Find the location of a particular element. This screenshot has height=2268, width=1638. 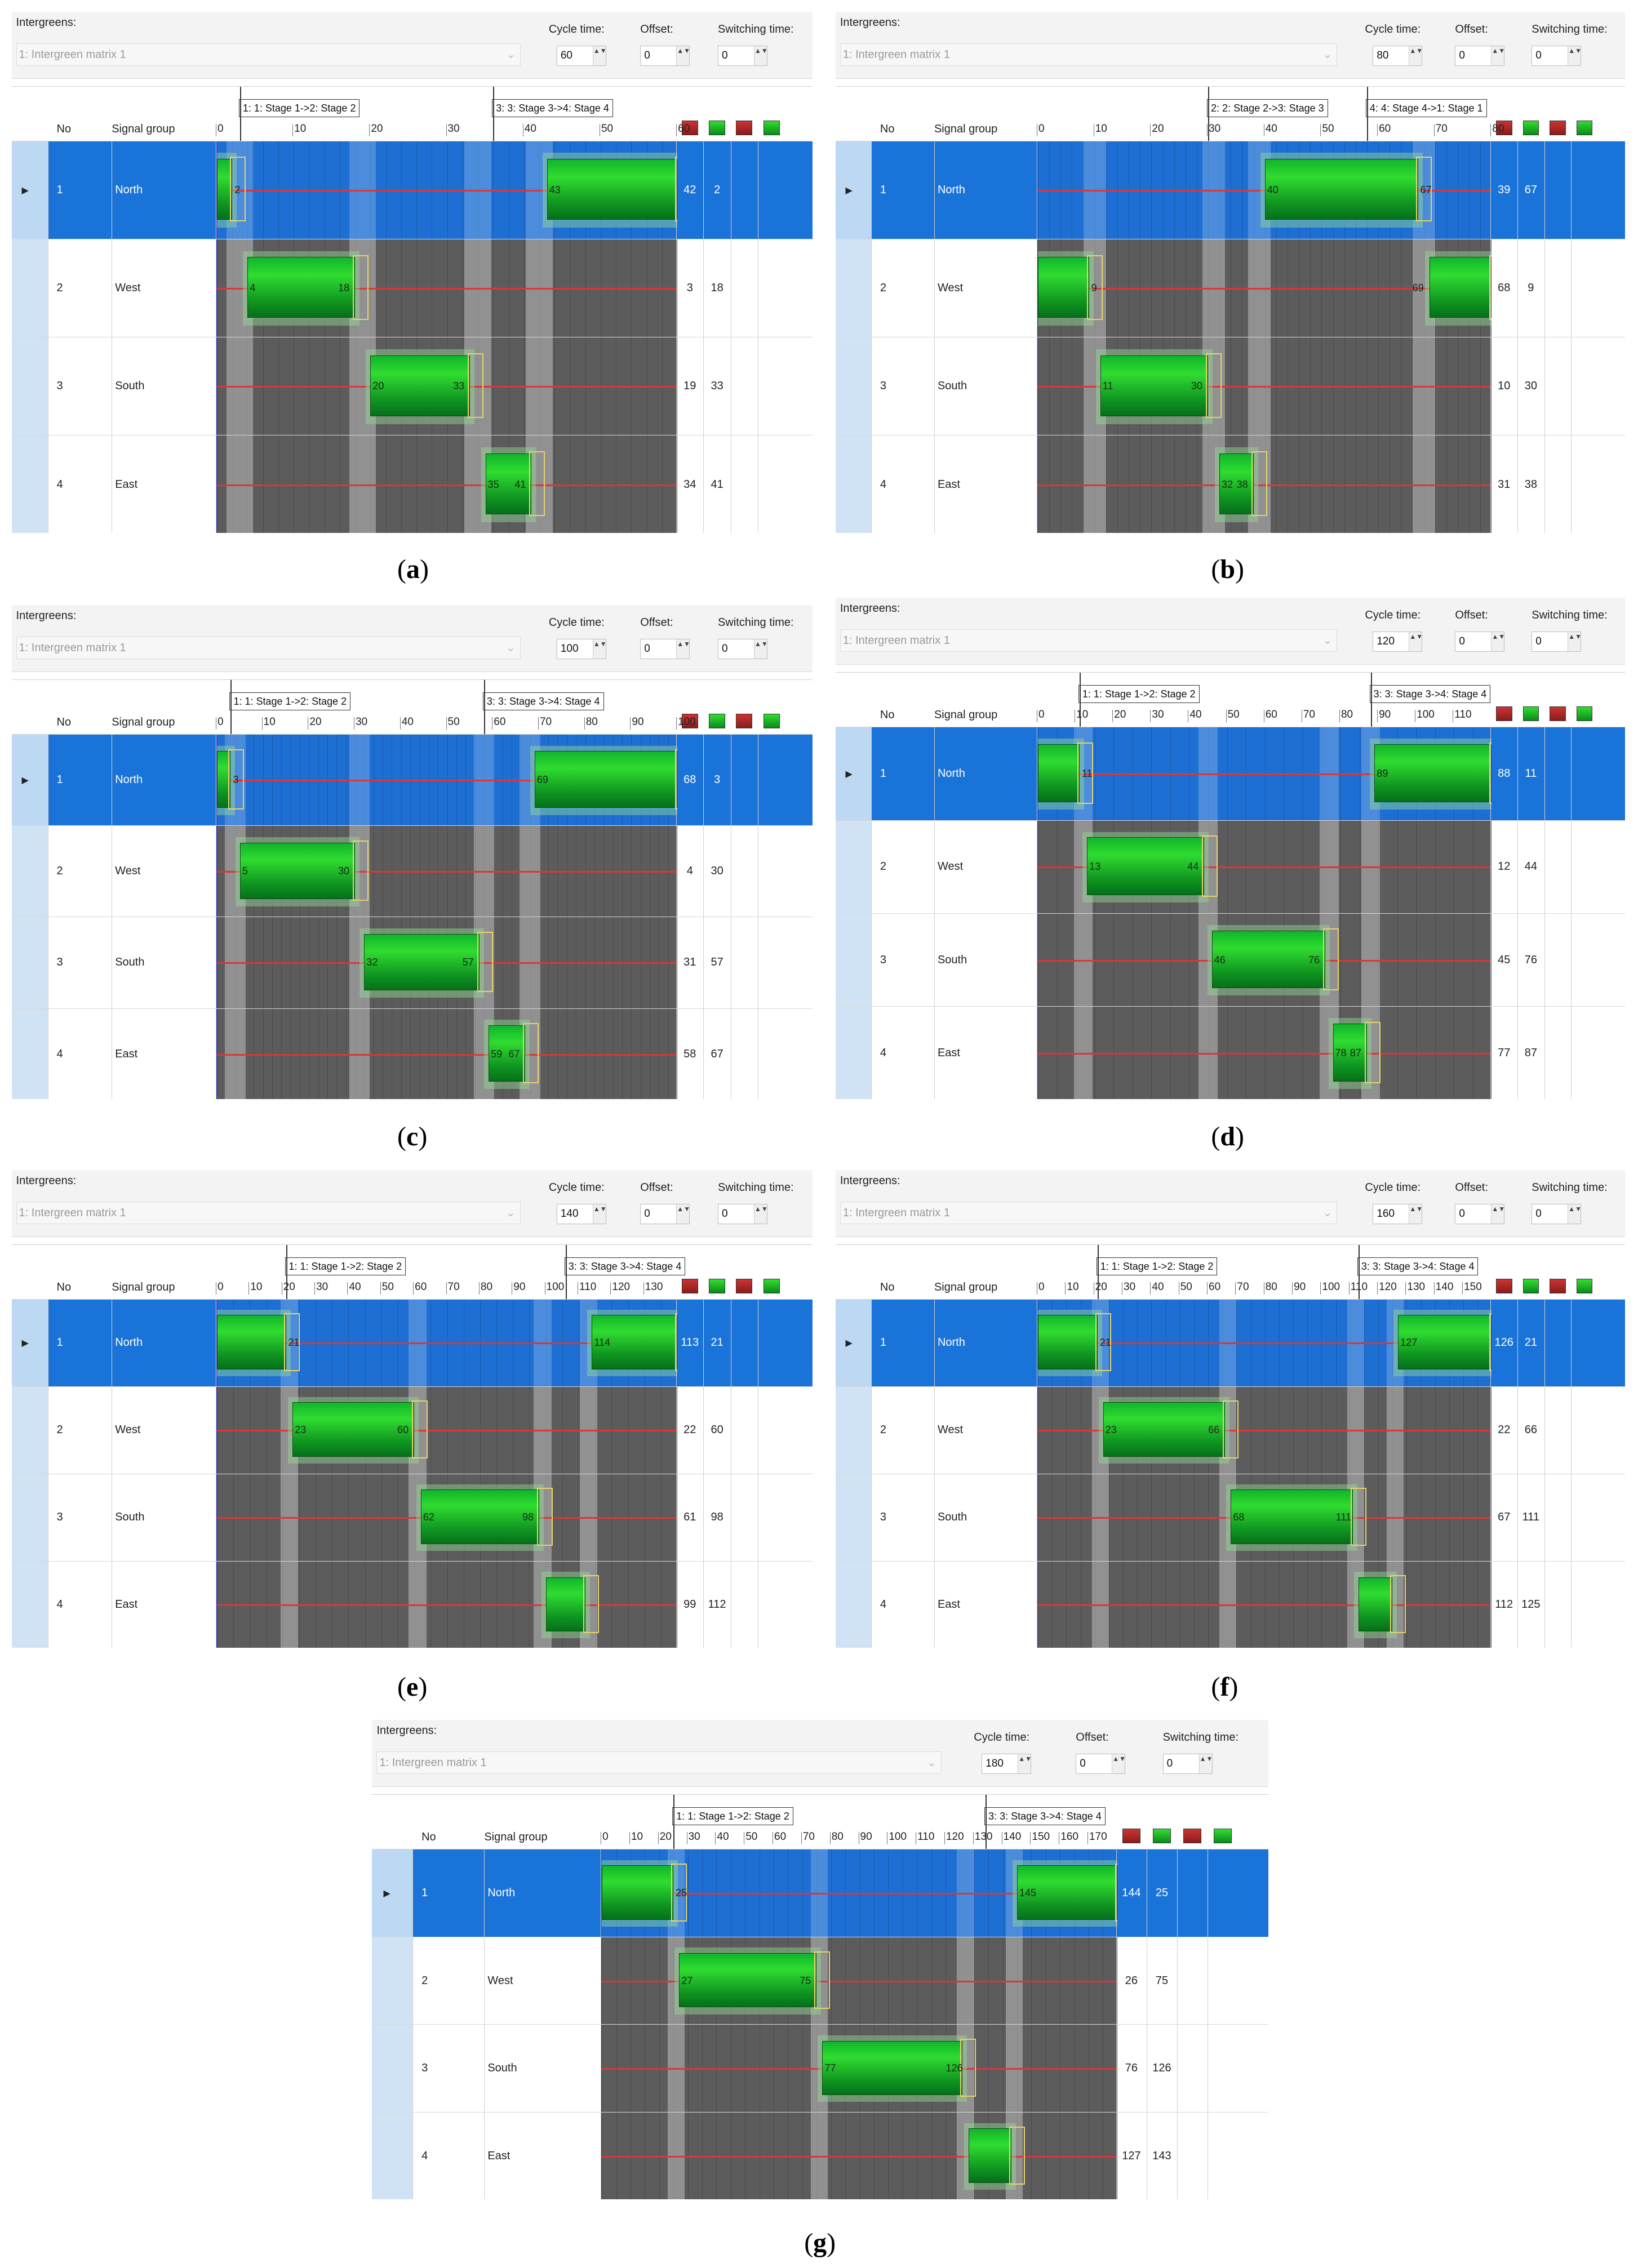

signal-group-row: 3 South 32 57 31 57 is located at coordinates (412, 963).